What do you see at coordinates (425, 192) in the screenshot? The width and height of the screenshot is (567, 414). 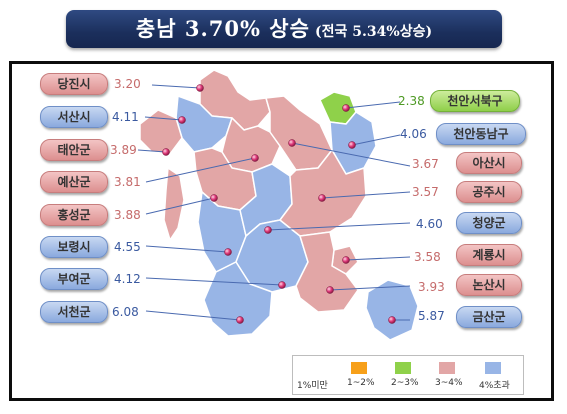 I see `value-gongju: 3.57` at bounding box center [425, 192].